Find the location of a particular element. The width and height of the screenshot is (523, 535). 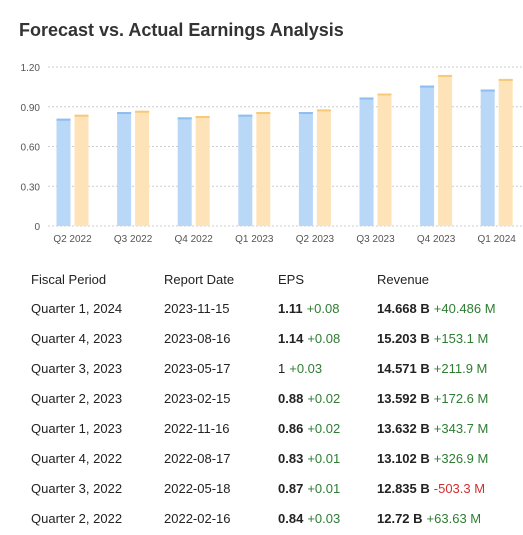

eps-value: 0.84 is located at coordinates (291, 518).